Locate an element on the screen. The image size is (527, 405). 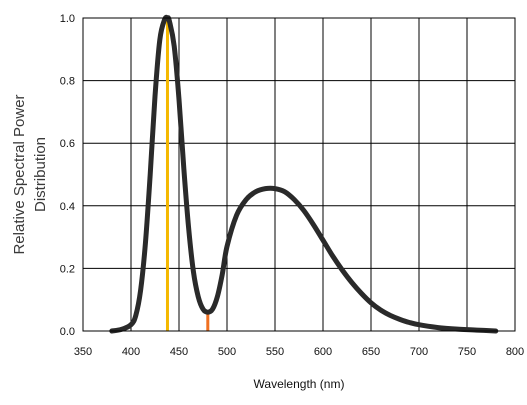
y-tick-label: 1.0 is located at coordinates (67, 19).